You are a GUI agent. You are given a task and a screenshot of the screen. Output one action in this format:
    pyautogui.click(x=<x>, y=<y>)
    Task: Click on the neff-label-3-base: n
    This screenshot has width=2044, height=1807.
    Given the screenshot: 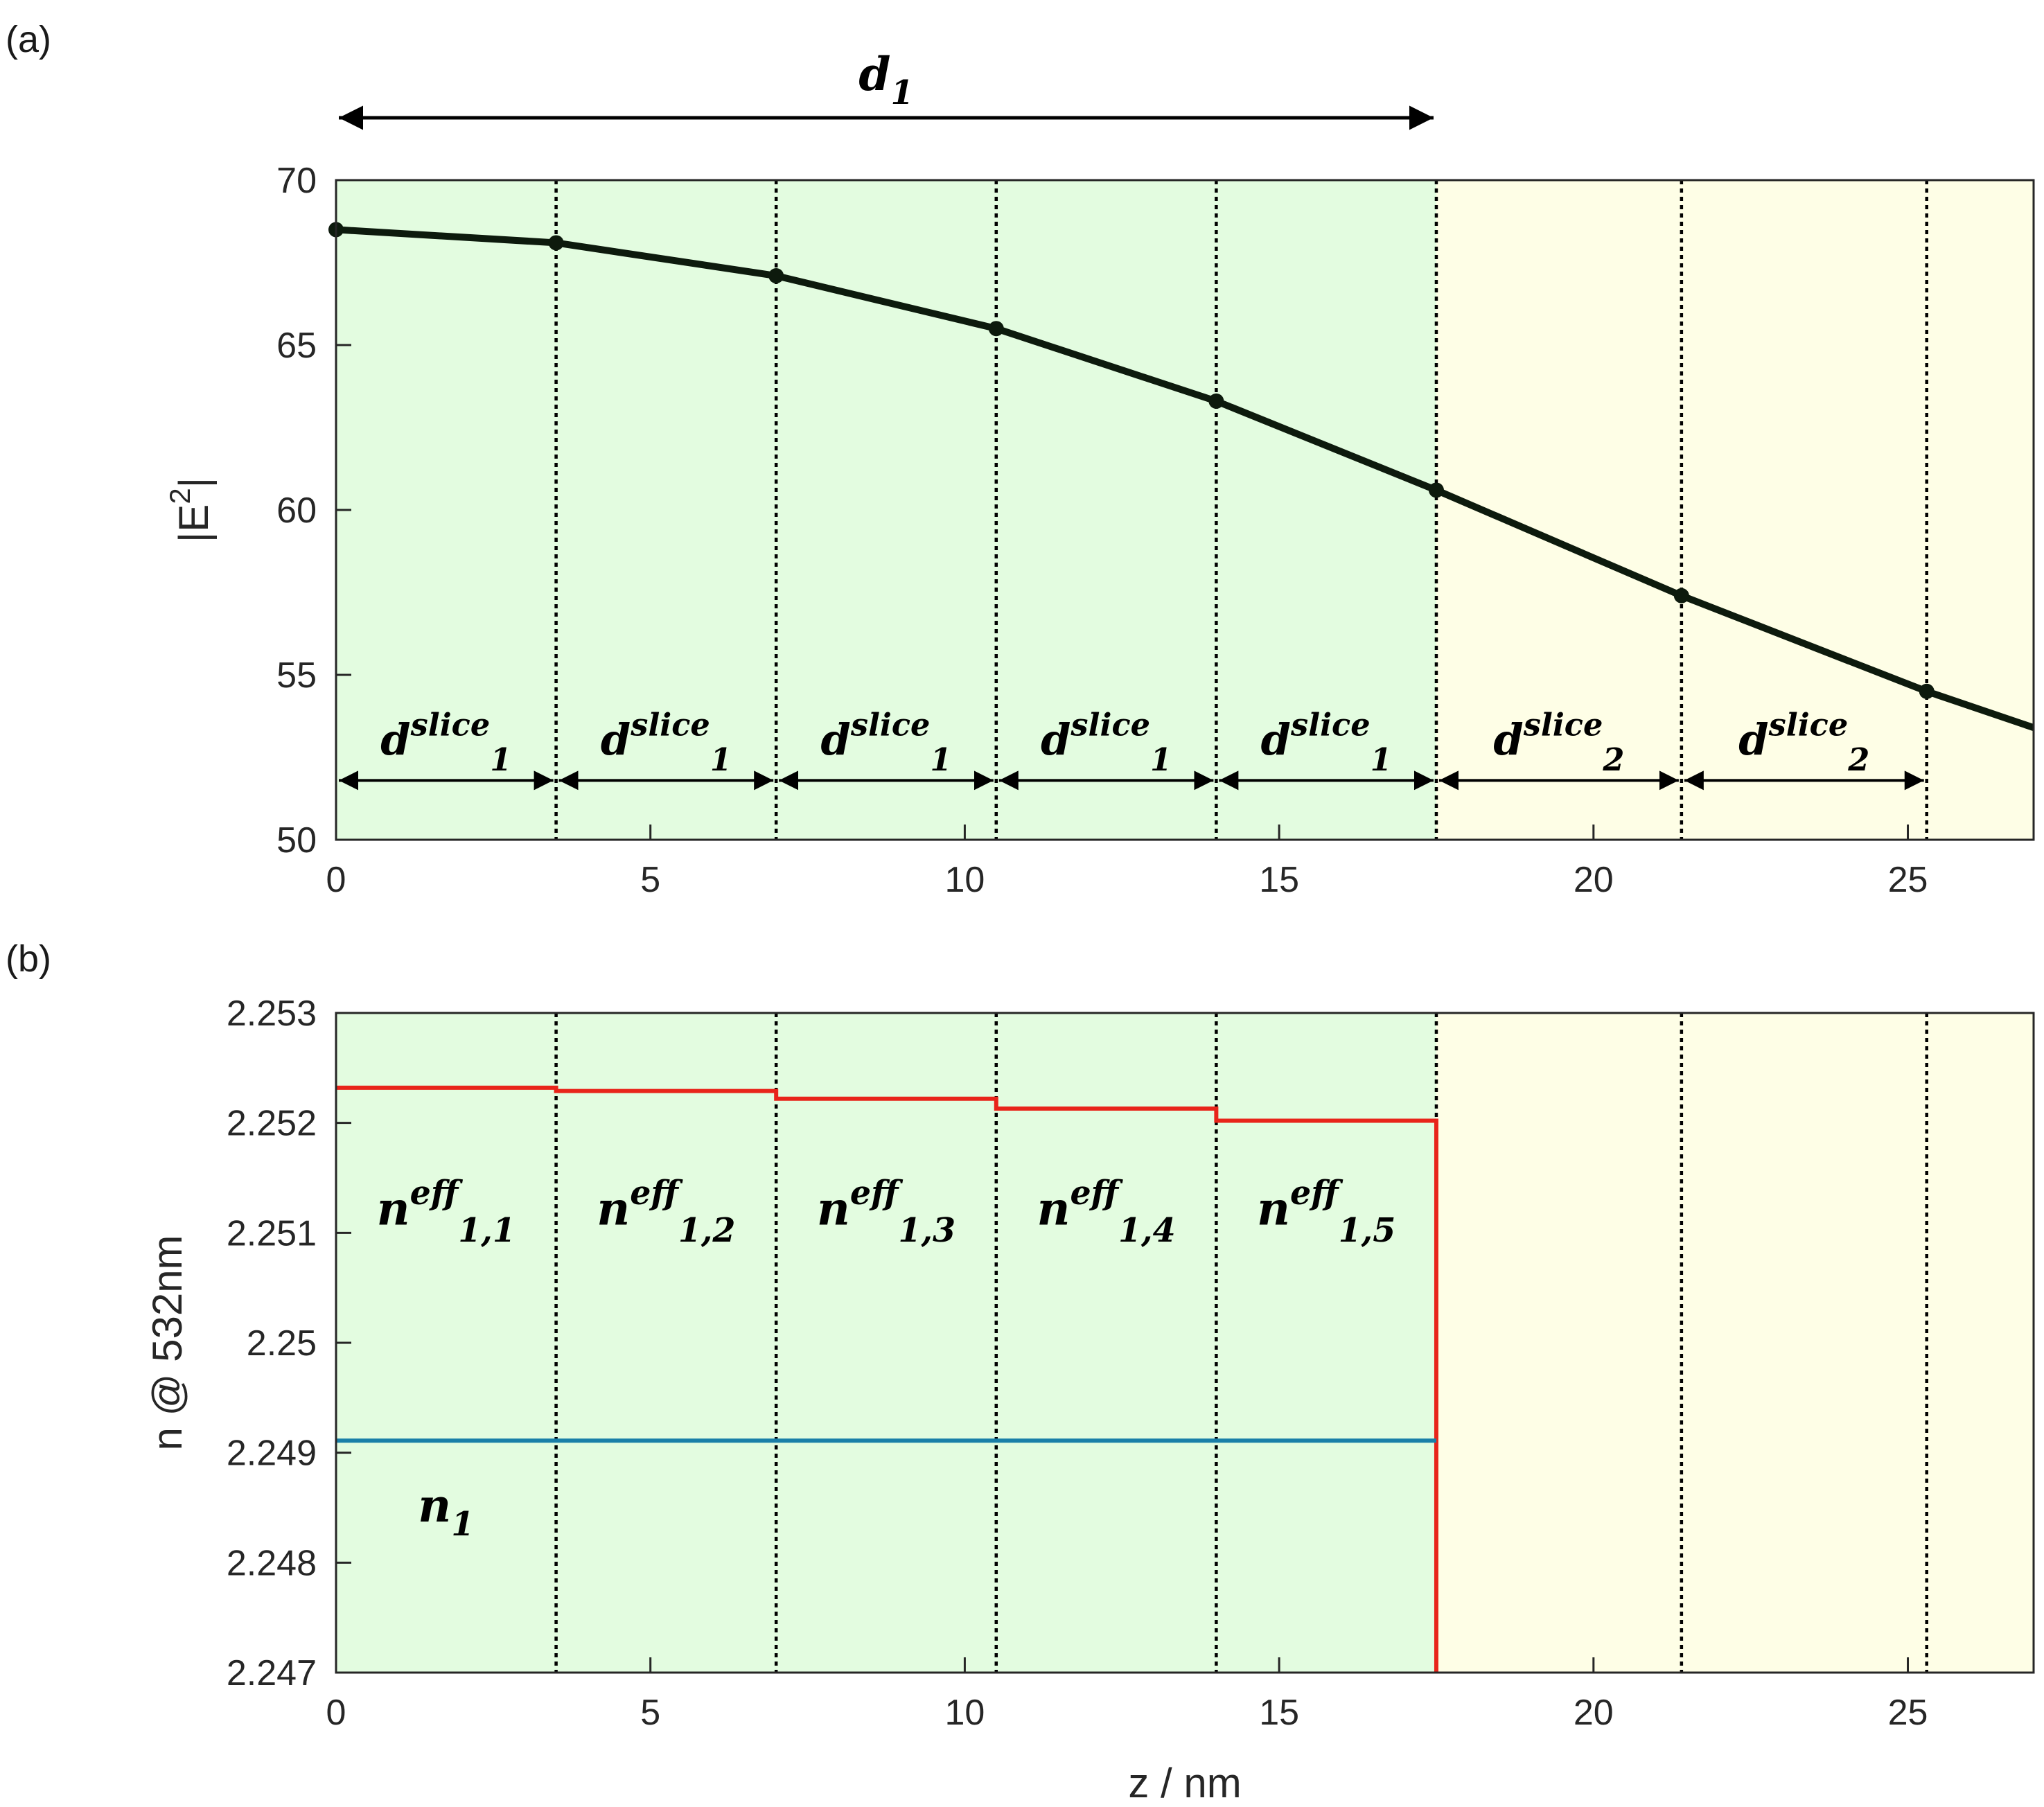 What is the action you would take?
    pyautogui.click(x=1053, y=1209)
    